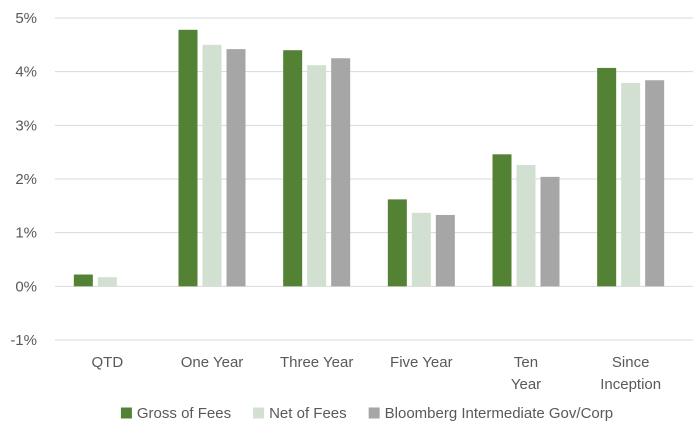  I want to click on y-tick-label: 3%, so click(26, 125).